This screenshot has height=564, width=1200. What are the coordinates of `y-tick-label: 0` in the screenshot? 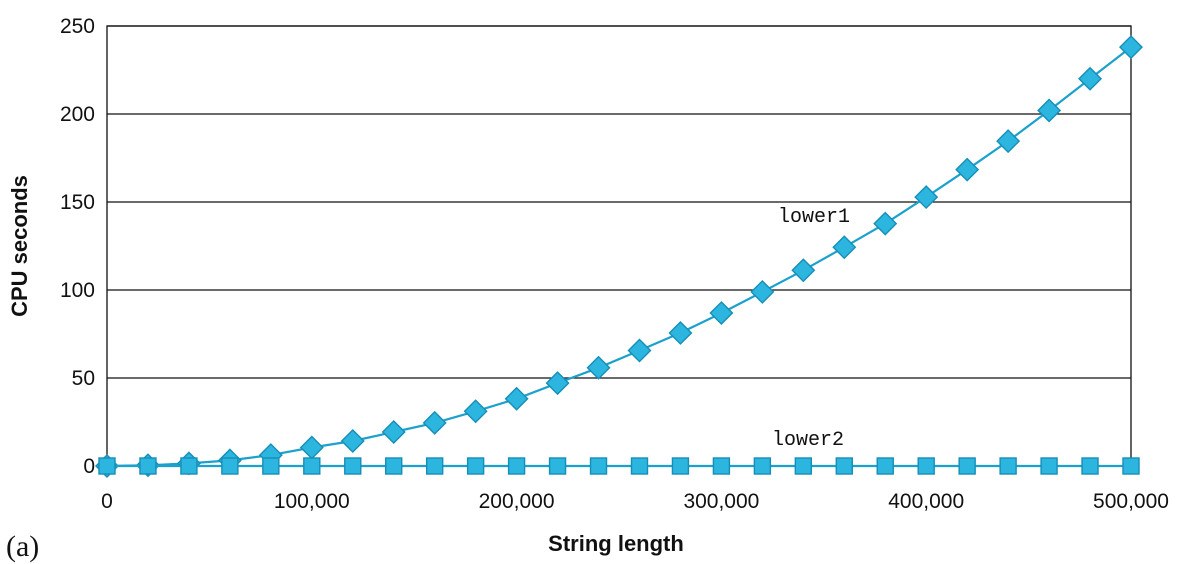 It's located at (89, 466).